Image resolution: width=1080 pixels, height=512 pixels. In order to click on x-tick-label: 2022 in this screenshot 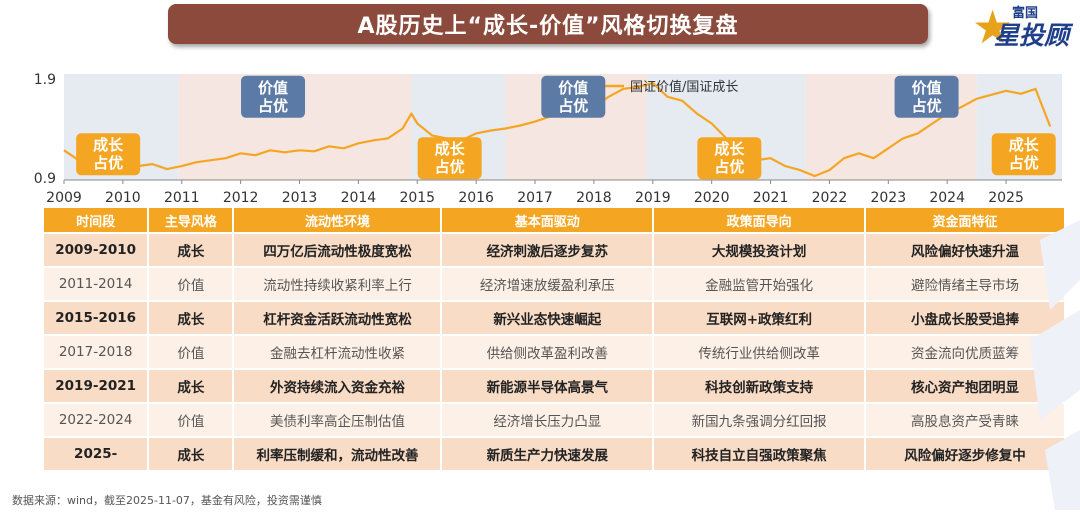, I will do `click(830, 198)`.